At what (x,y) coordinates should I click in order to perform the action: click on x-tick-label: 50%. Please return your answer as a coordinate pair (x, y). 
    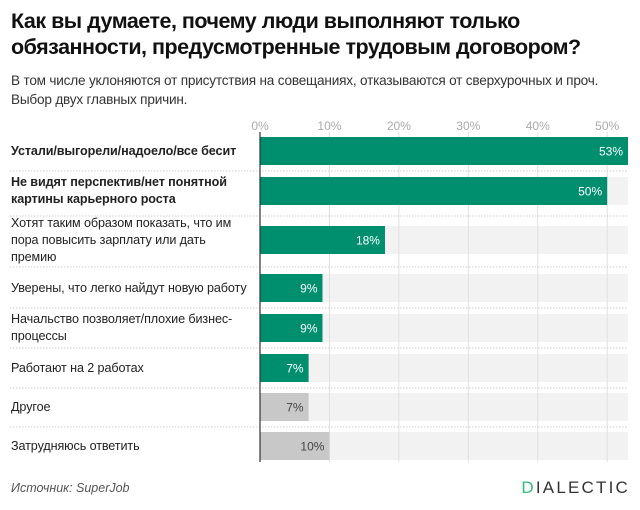
    Looking at the image, I should click on (607, 126).